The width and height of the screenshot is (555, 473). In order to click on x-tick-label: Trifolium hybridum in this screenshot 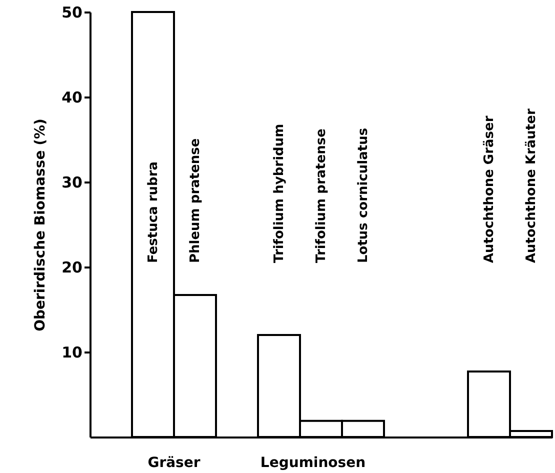, I will do `click(279, 193)`.